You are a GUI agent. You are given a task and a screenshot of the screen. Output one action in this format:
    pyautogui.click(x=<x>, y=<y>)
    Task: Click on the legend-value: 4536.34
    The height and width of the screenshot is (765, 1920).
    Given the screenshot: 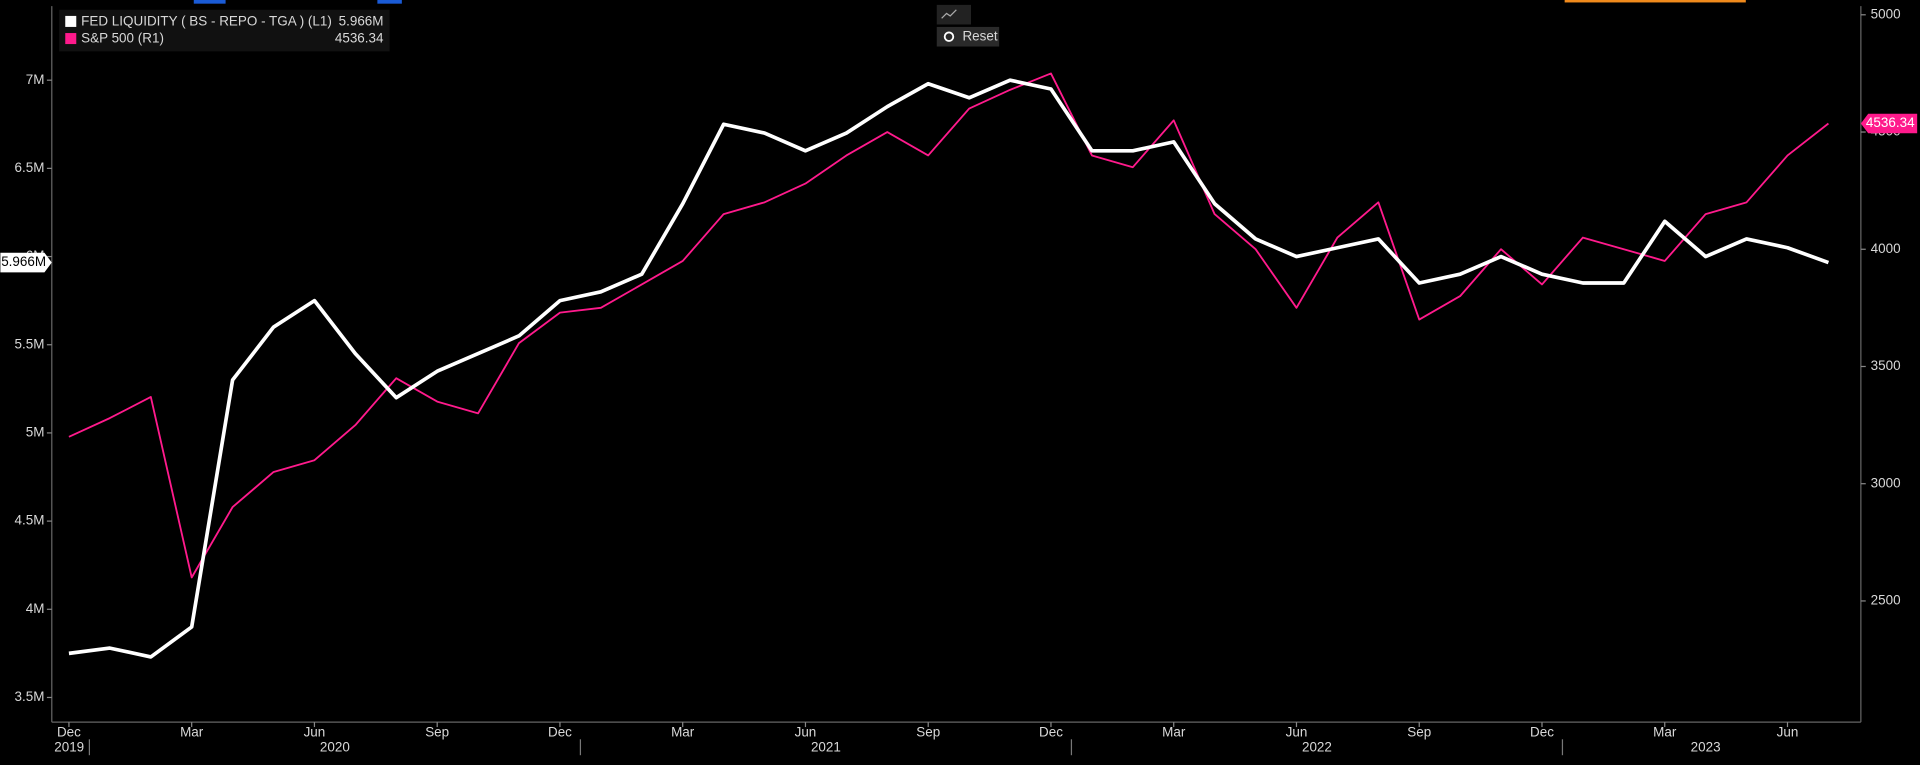 What is the action you would take?
    pyautogui.click(x=359, y=38)
    